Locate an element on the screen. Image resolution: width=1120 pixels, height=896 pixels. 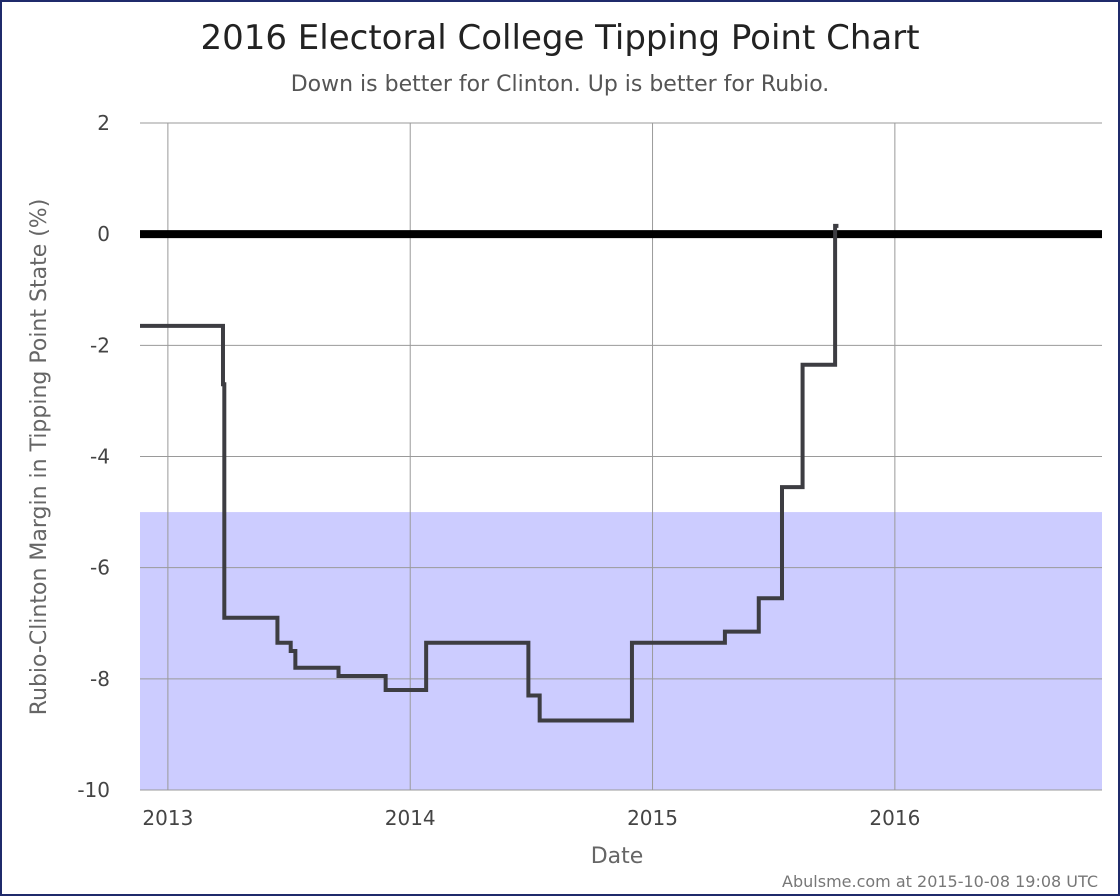
y-tick-label: -2 is located at coordinates (100, 345).